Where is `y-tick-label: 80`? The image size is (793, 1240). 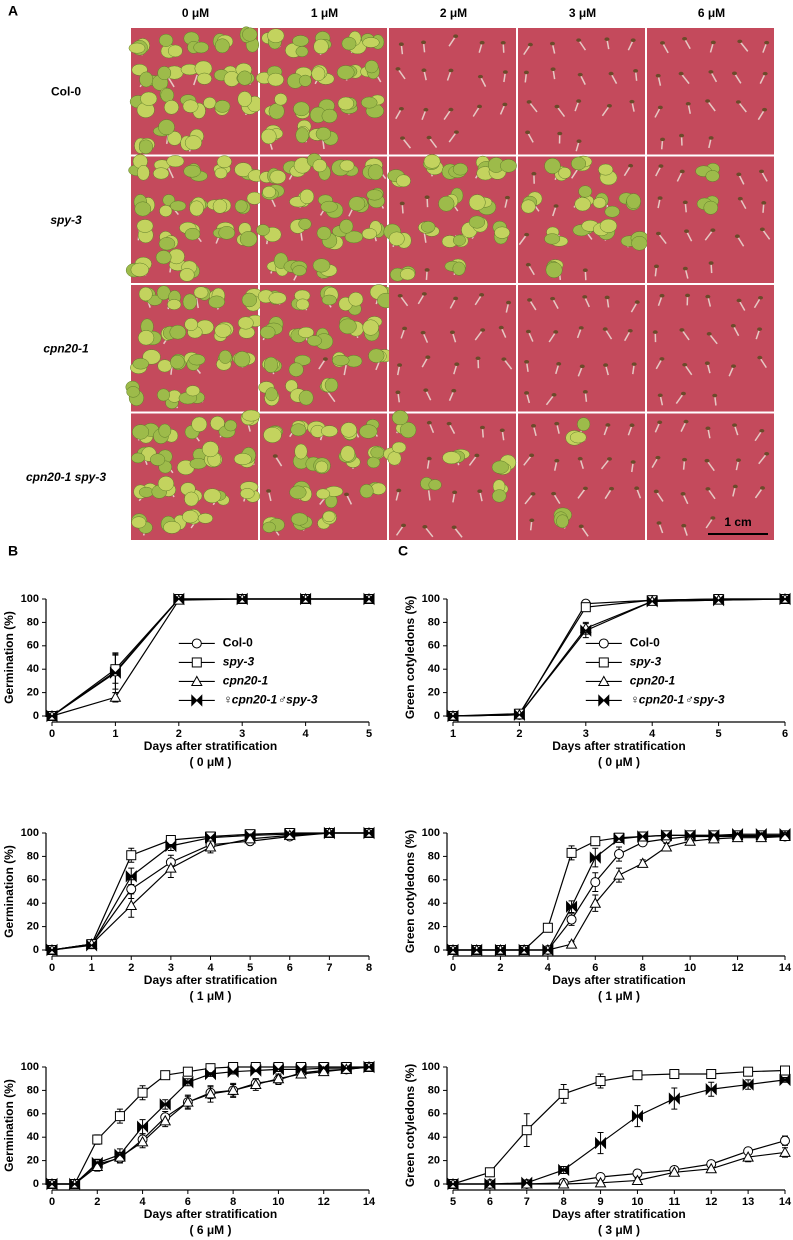
y-tick-label: 80 is located at coordinates (33, 622).